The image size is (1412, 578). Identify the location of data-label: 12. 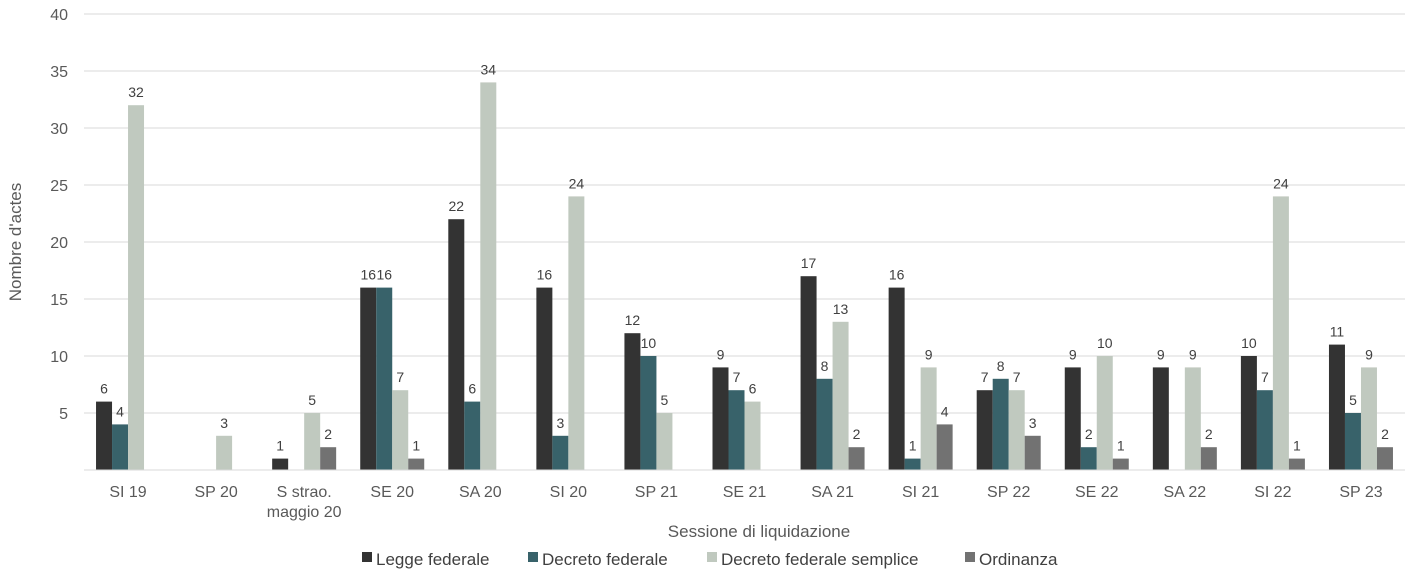
(633, 320).